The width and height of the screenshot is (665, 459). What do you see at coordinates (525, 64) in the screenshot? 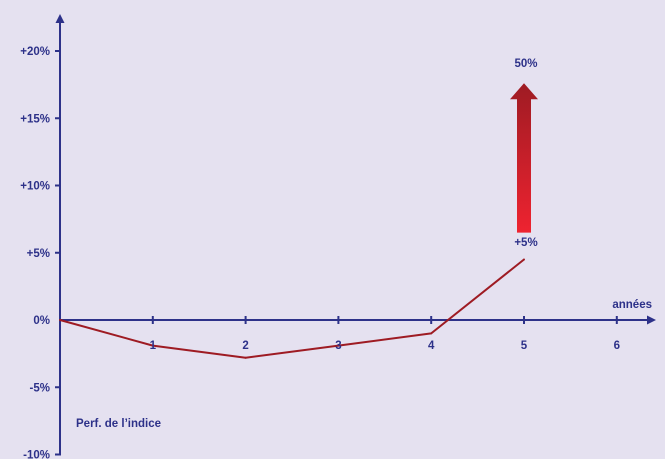
I see `annotation-label: 50%` at bounding box center [525, 64].